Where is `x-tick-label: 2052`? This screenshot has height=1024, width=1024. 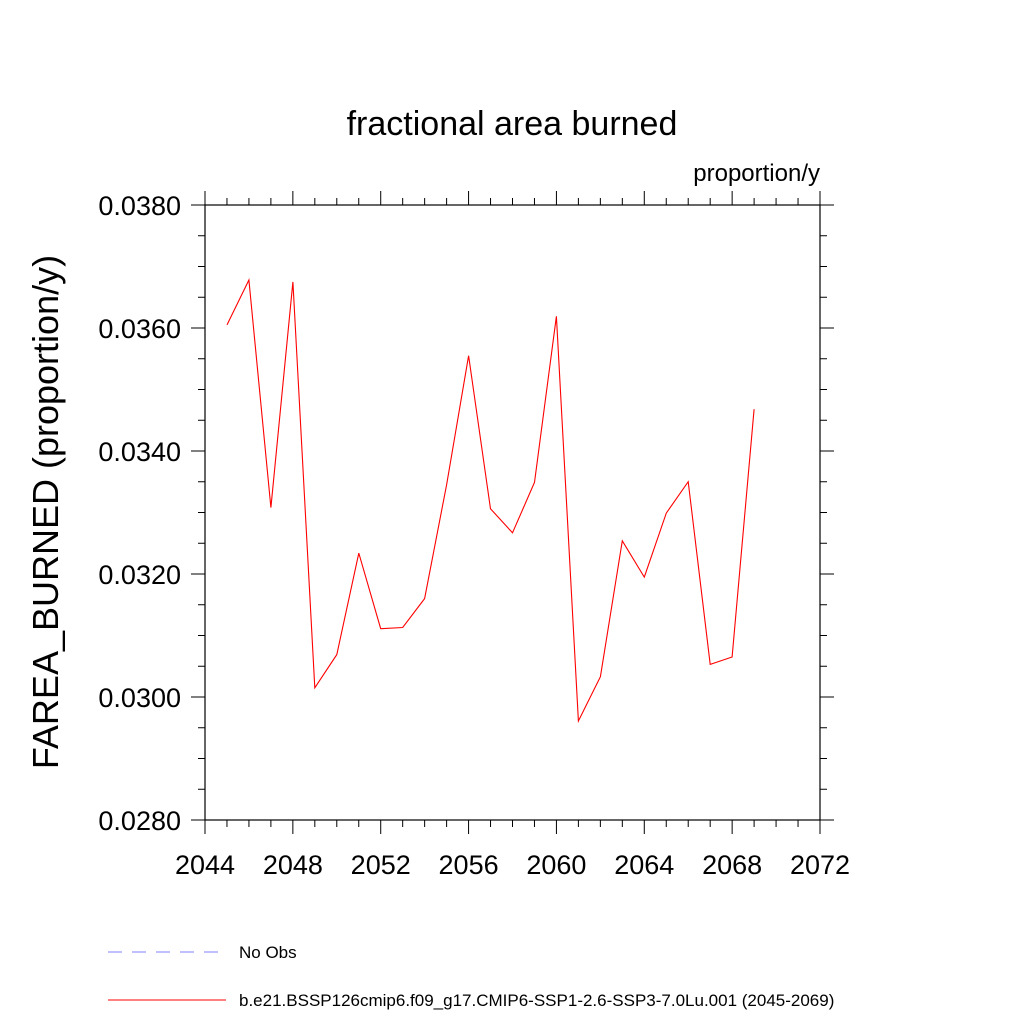 x-tick-label: 2052 is located at coordinates (381, 865).